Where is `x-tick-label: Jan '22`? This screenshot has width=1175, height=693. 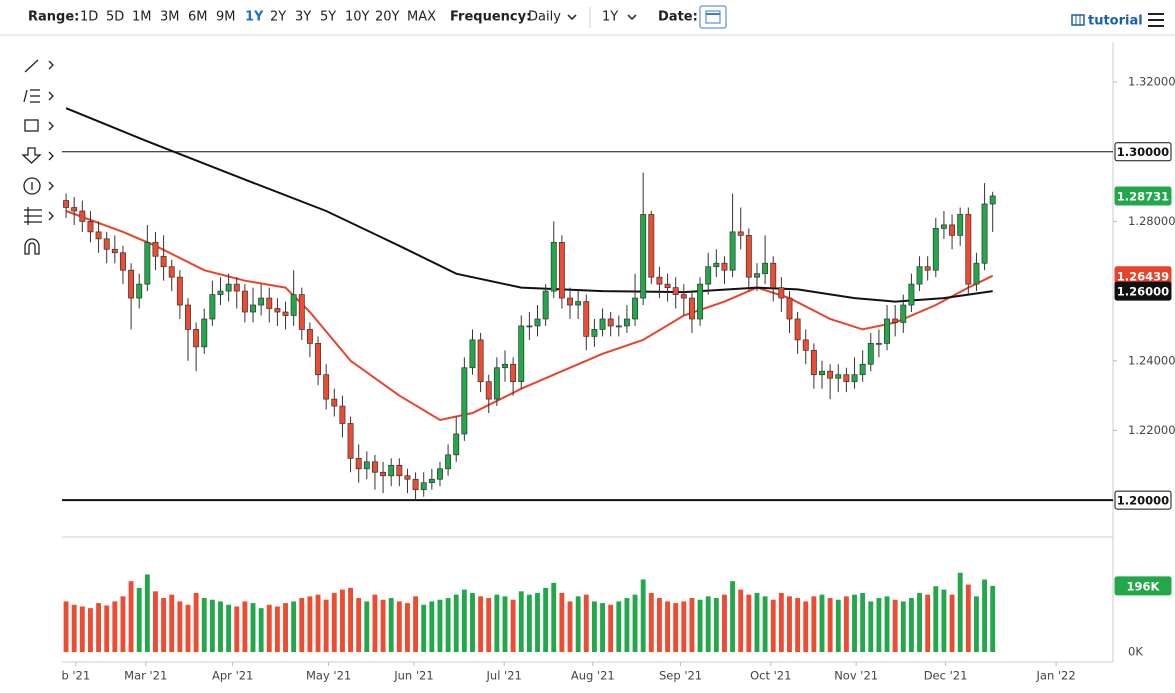
x-tick-label: Jan '22 is located at coordinates (1056, 676).